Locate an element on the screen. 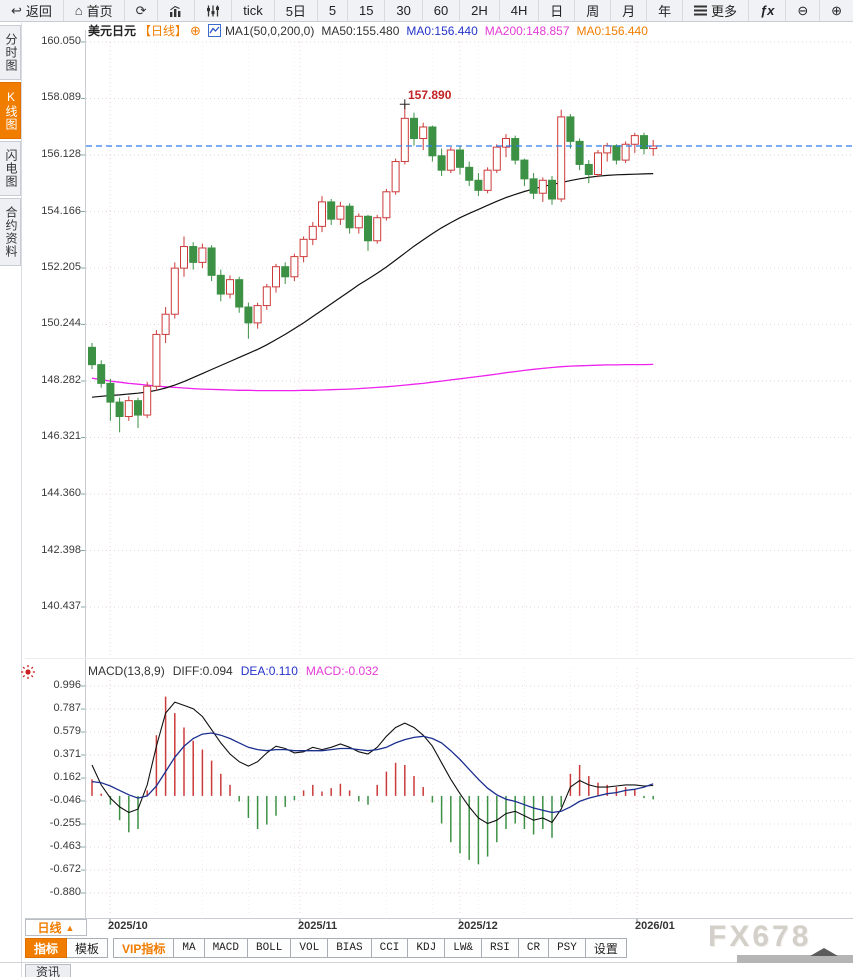 The width and height of the screenshot is (853, 977). left-sidebar: 分时图 K线图 闪电图 合约资料 is located at coordinates (11, 500).